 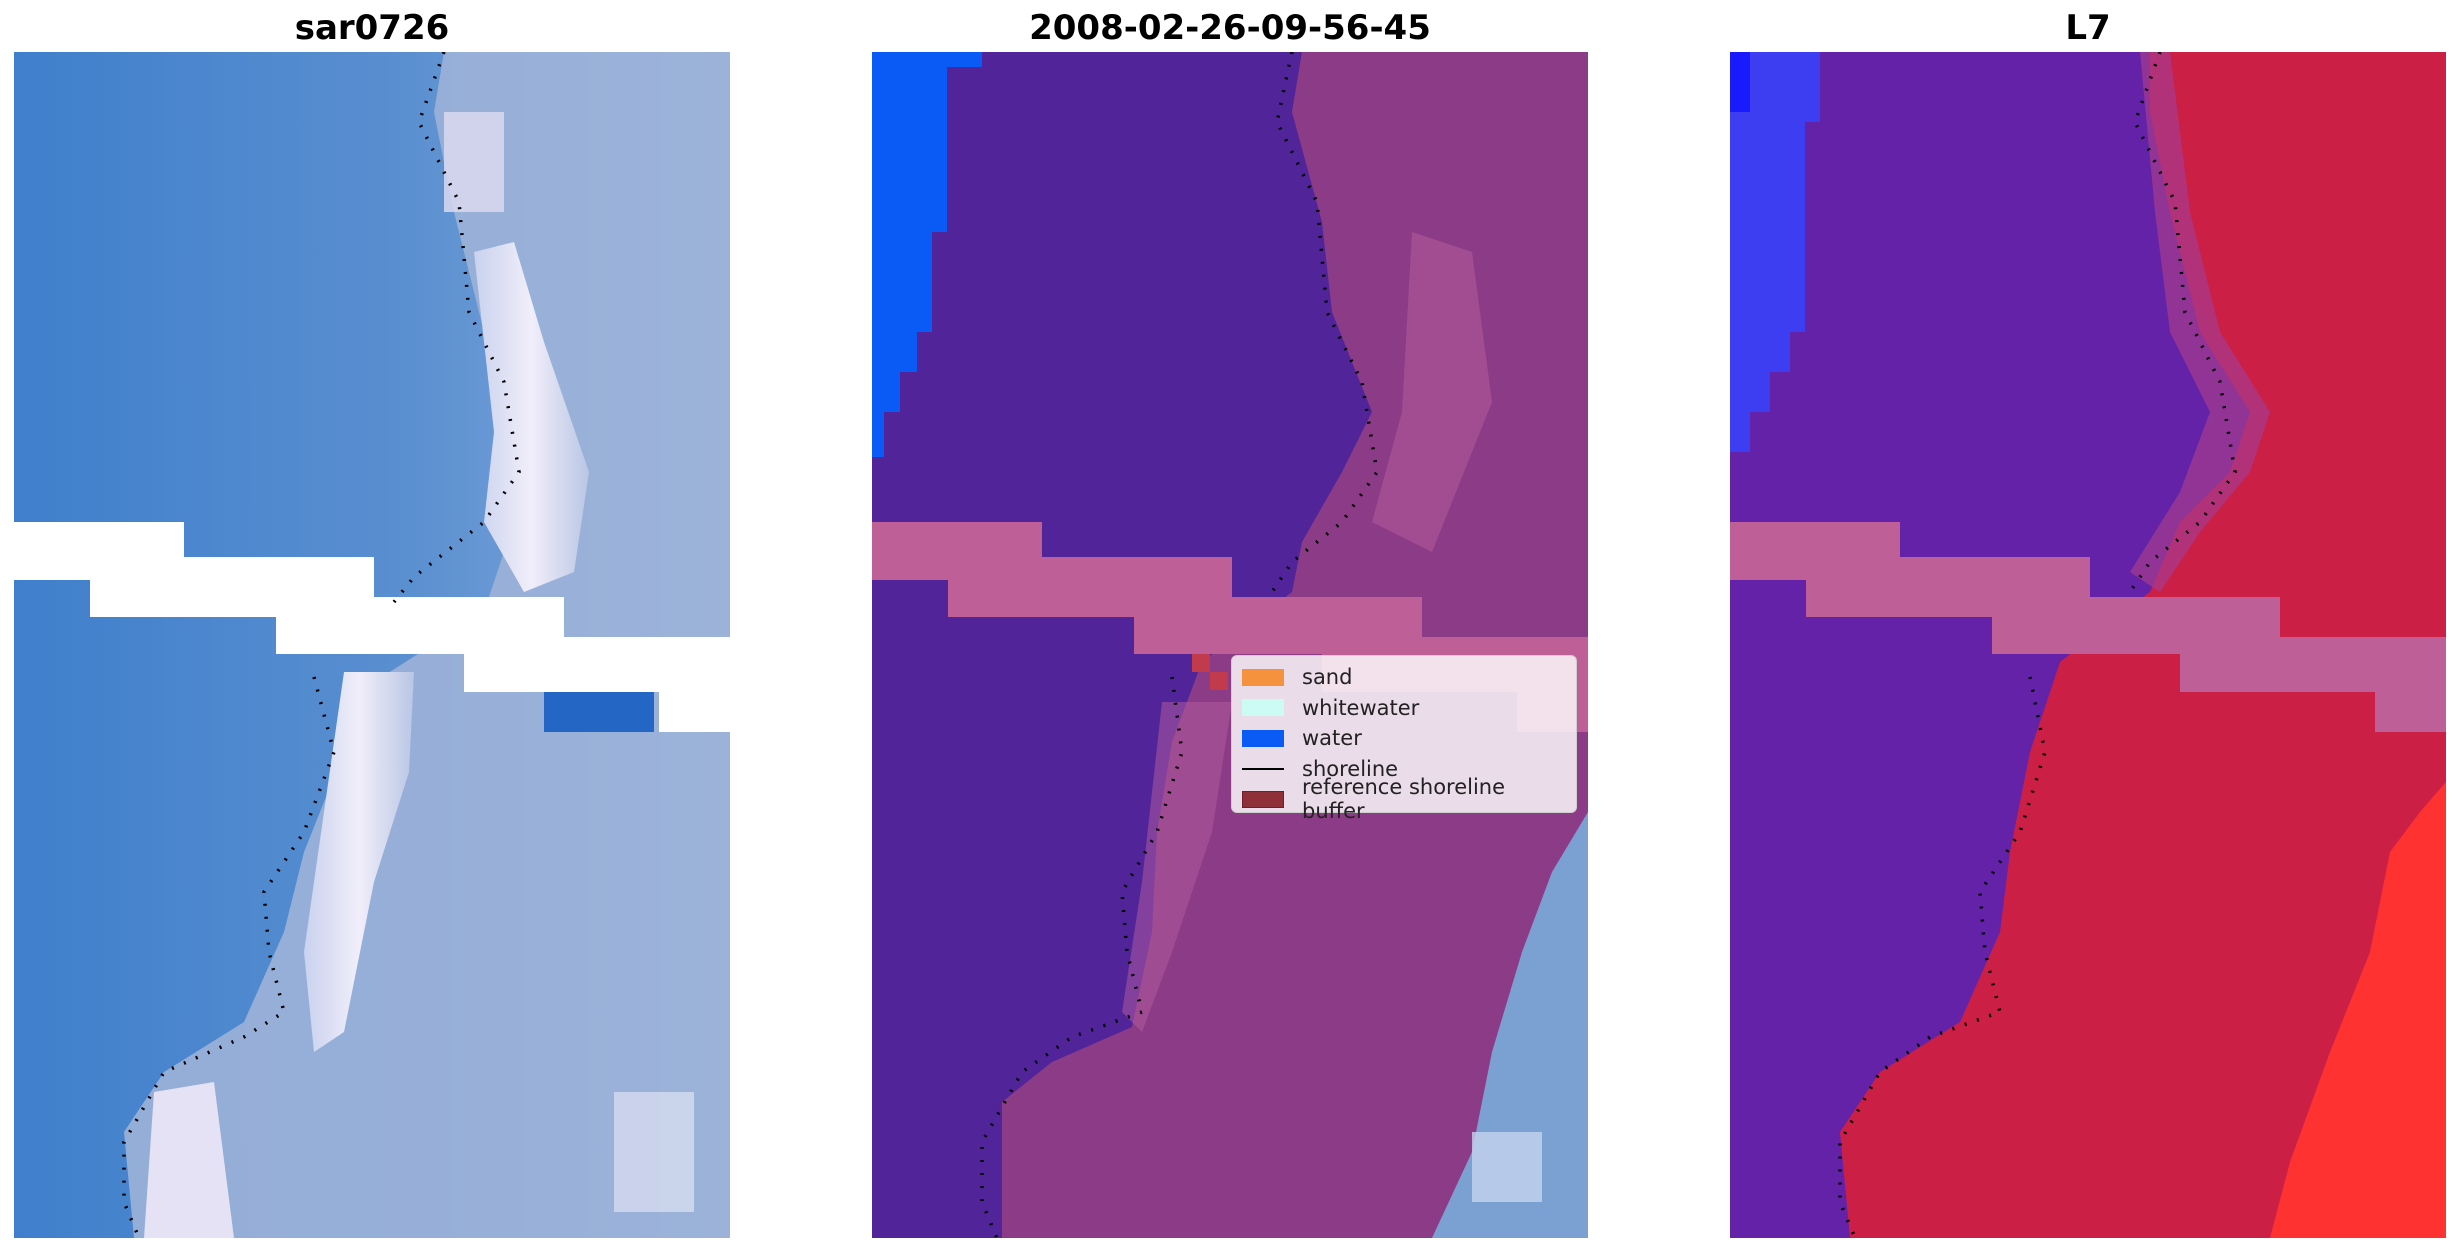 I want to click on rgb-foam-bottom, so click(x=189, y=1160).